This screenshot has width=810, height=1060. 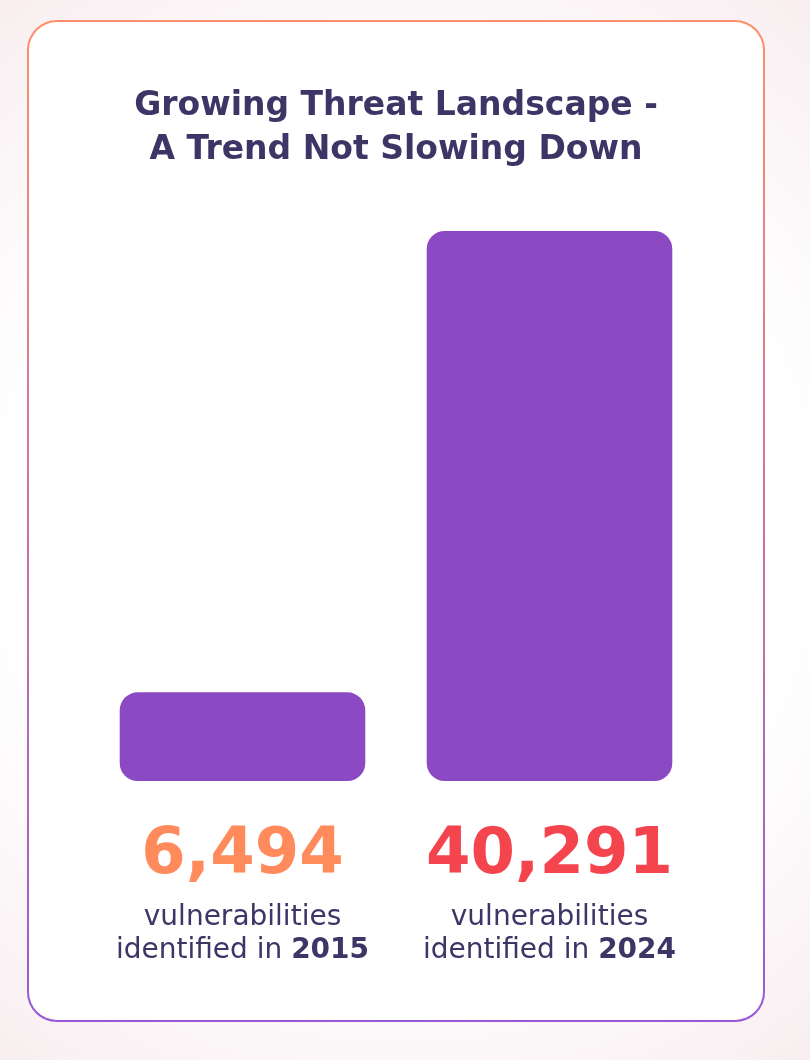 I want to click on chart-title: Growing Threat Landscape - A Trend Not Slowing Down, so click(x=396, y=126).